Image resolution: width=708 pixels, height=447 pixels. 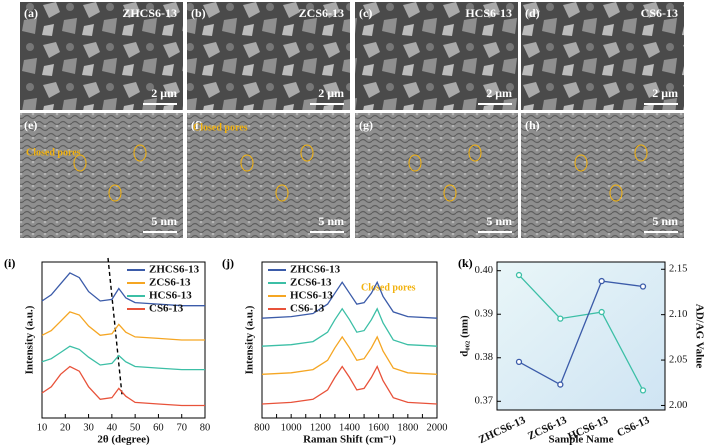 What do you see at coordinates (699, 336) in the screenshot?
I see `y2-axis-label: AD/AG Value` at bounding box center [699, 336].